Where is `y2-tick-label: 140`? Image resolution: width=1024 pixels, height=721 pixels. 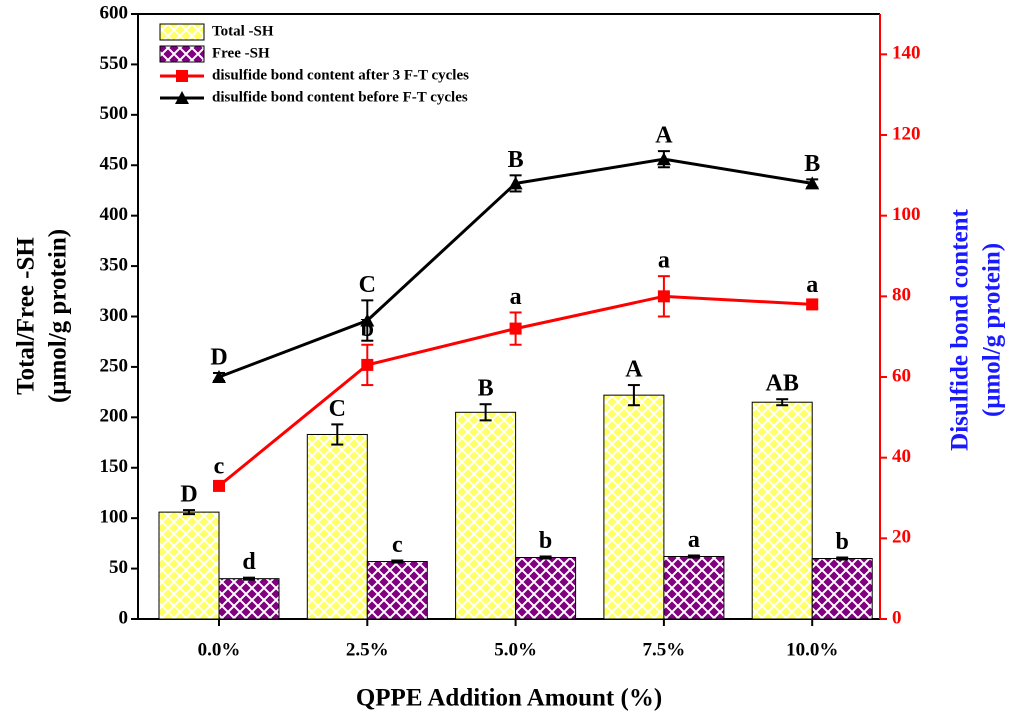 y2-tick-label: 140 is located at coordinates (906, 53).